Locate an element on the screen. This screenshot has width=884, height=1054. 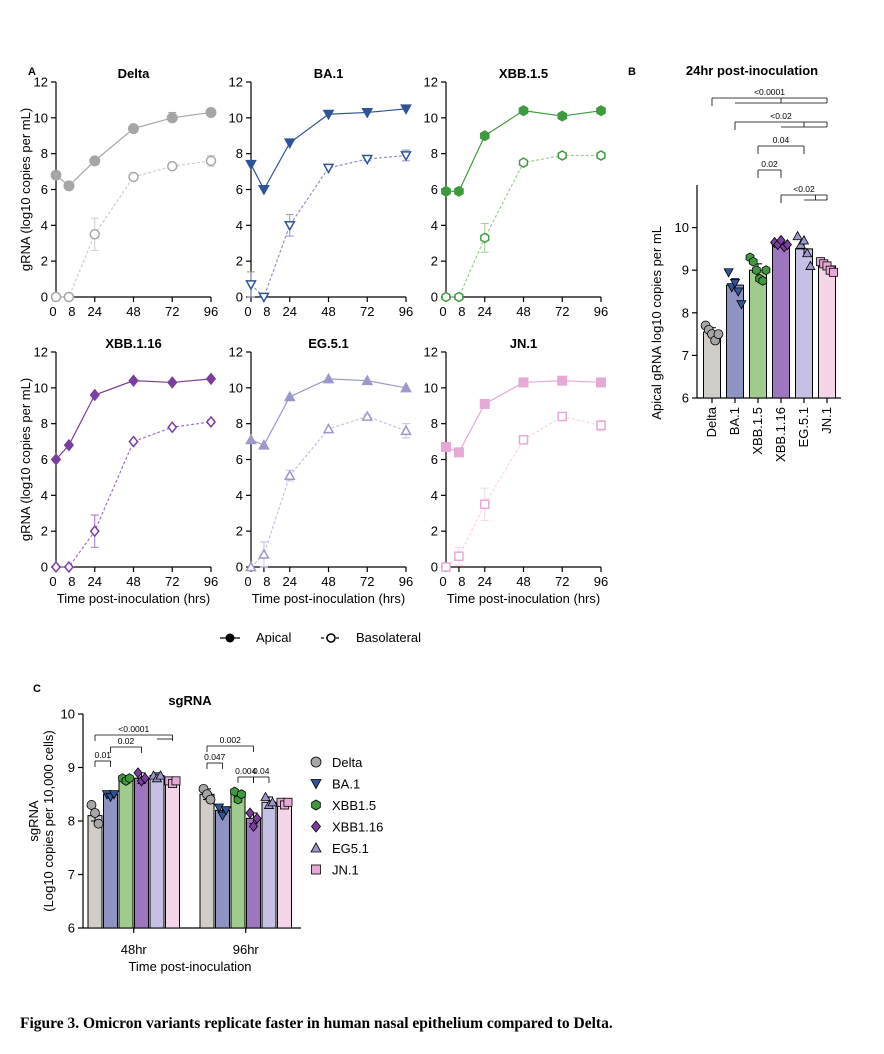
legend-marker is located at coordinates (316, 784).